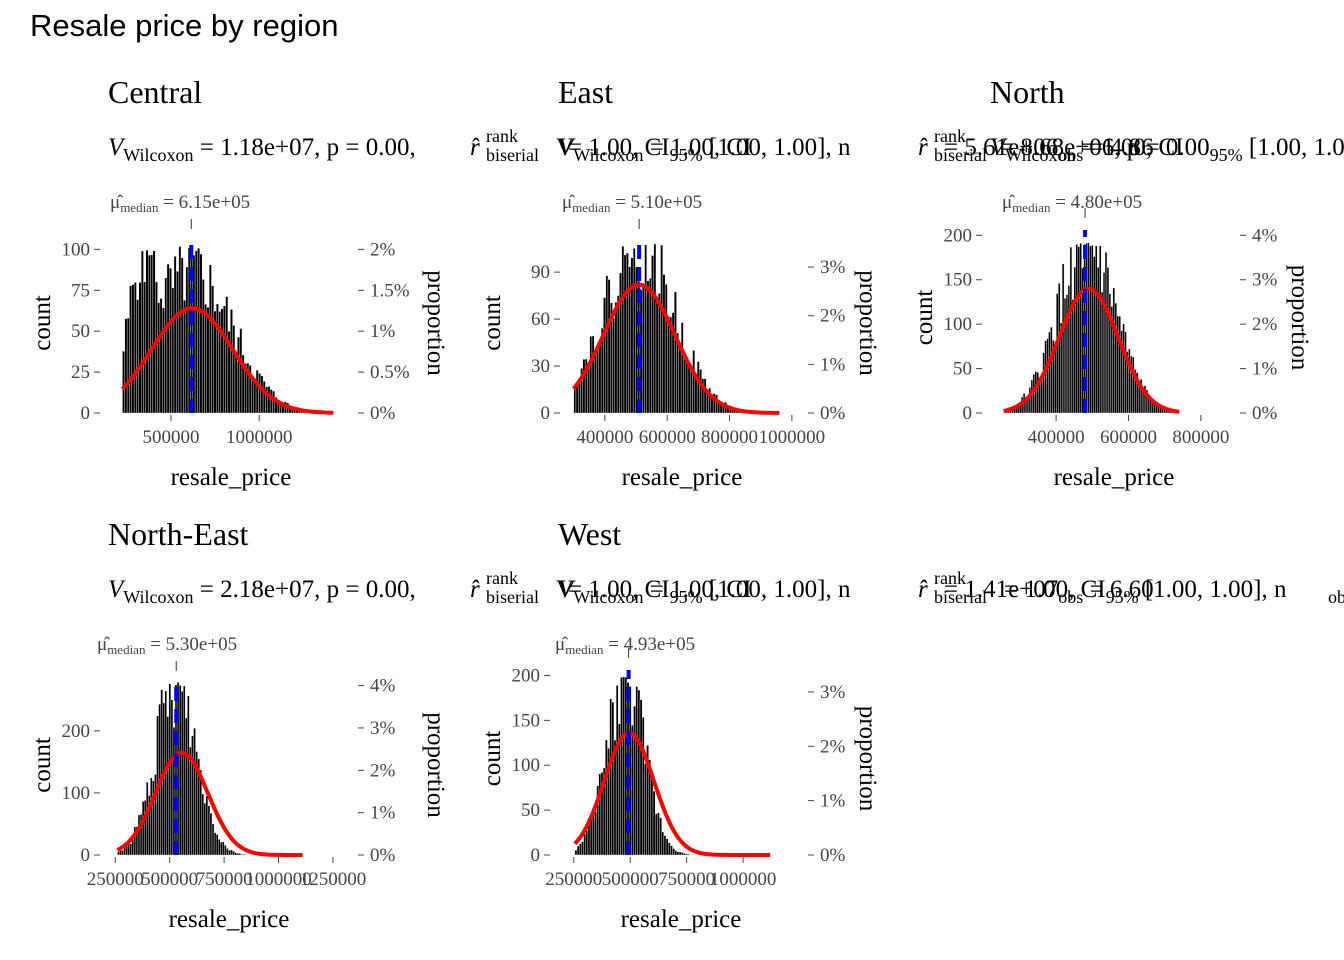 The image size is (1344, 960). I want to click on rank-superscript: rank, so click(502, 136).